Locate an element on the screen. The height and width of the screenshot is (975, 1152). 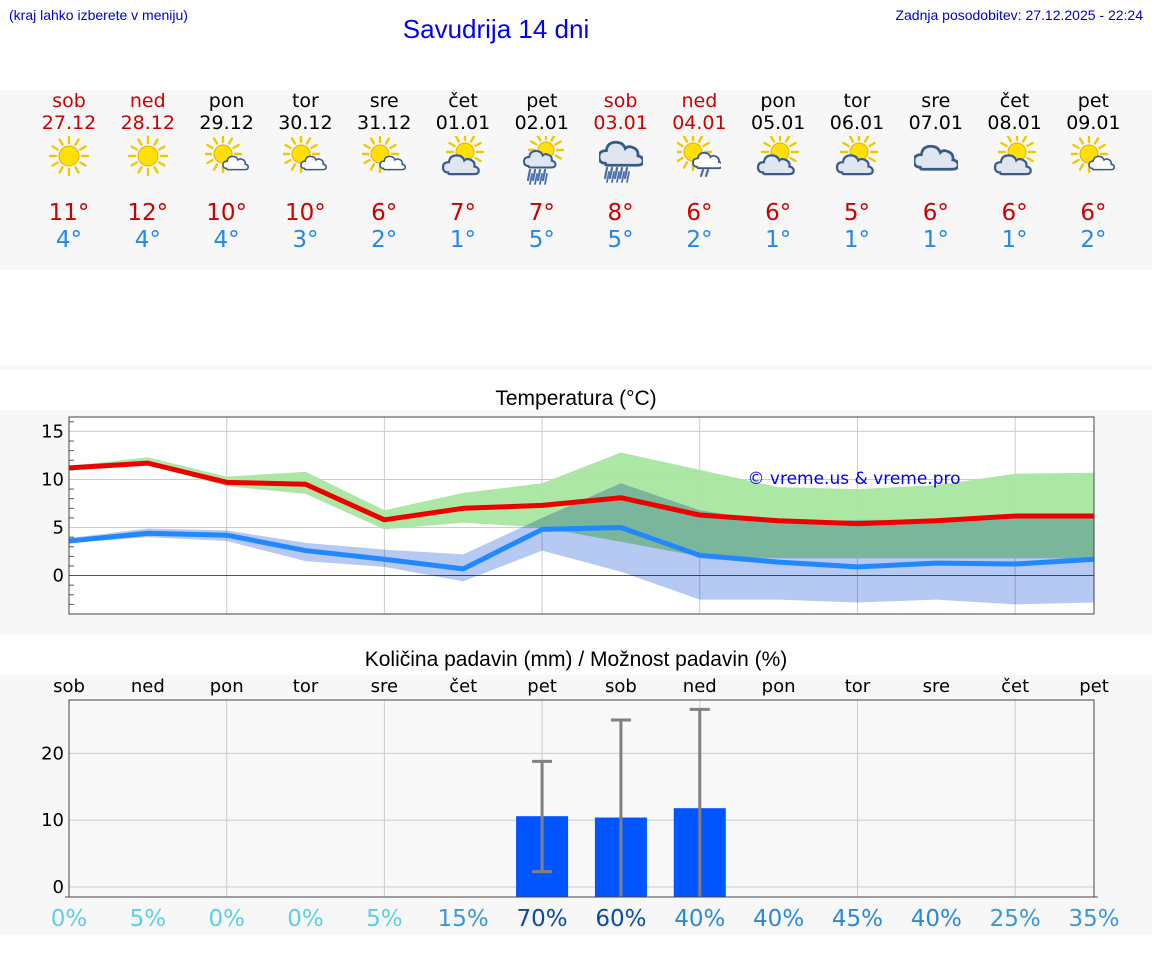
cloud-icon is located at coordinates (936, 157).